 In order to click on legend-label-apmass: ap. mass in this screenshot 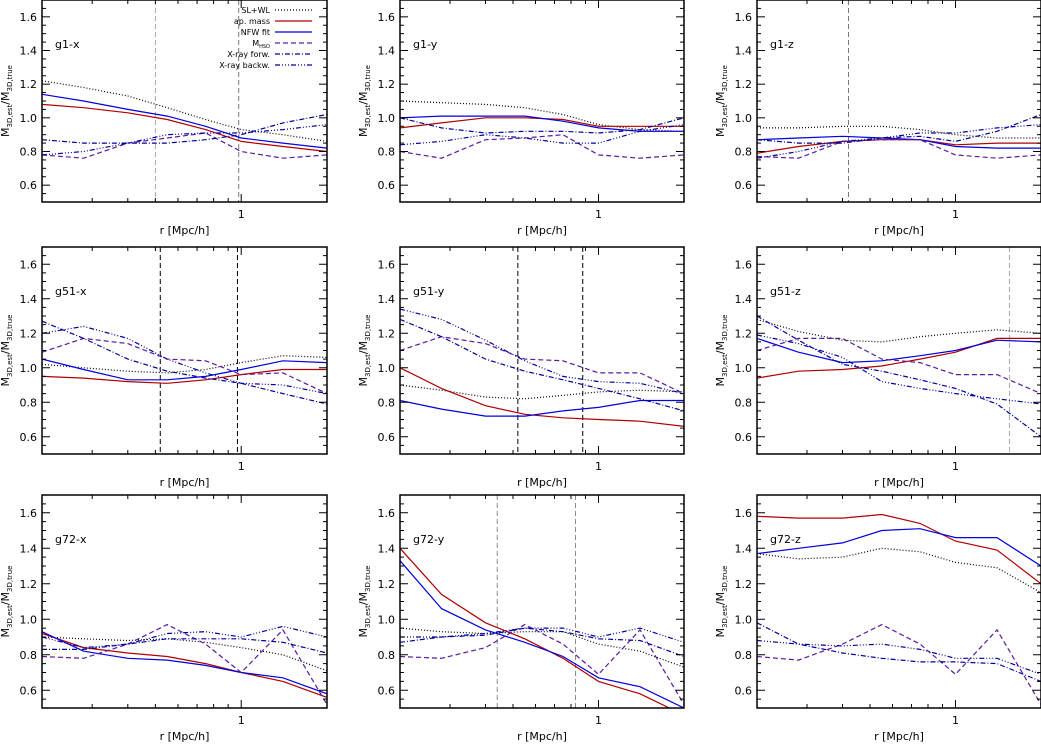, I will do `click(252, 21)`.